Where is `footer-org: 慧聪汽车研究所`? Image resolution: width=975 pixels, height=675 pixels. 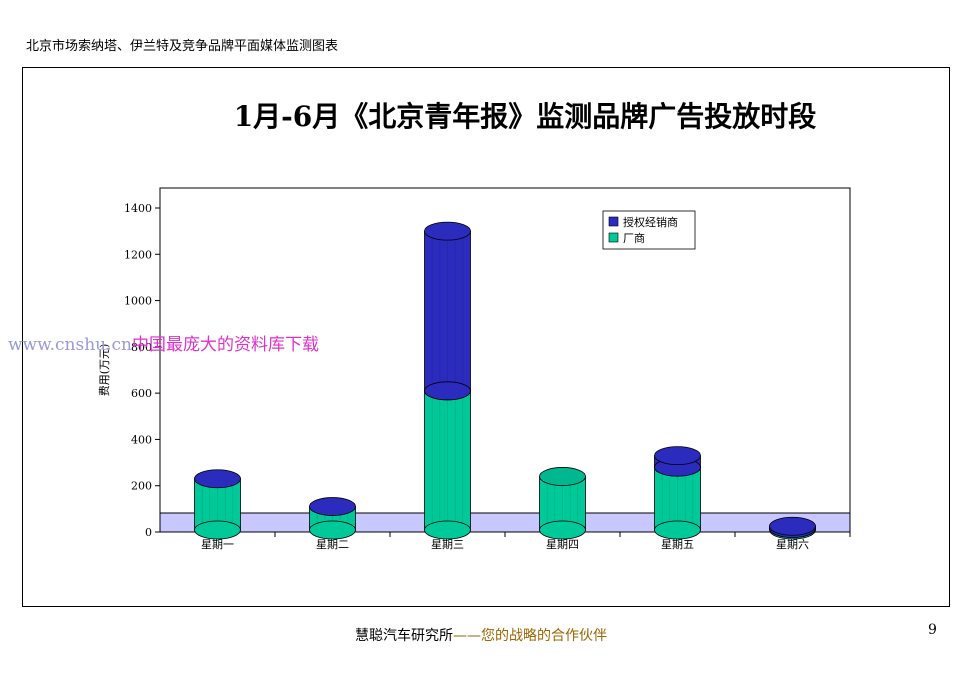
footer-org: 慧聪汽车研究所 is located at coordinates (404, 636).